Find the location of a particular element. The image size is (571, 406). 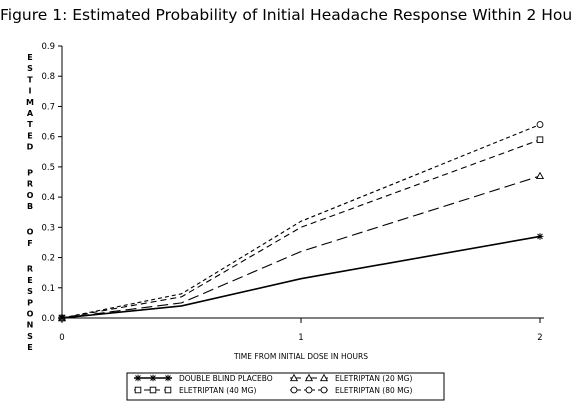

legend-entry: DOUBLE BLIND PLACEBO is located at coordinates (203, 378).